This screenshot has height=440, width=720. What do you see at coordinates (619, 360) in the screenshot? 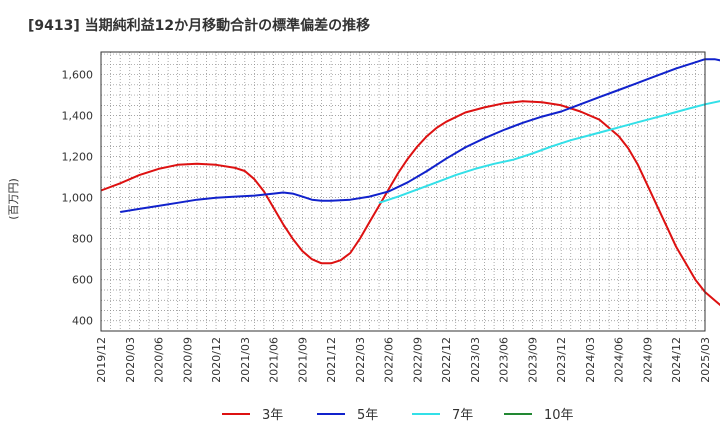
I see `x-tick-label: 2024/06` at bounding box center [619, 360].